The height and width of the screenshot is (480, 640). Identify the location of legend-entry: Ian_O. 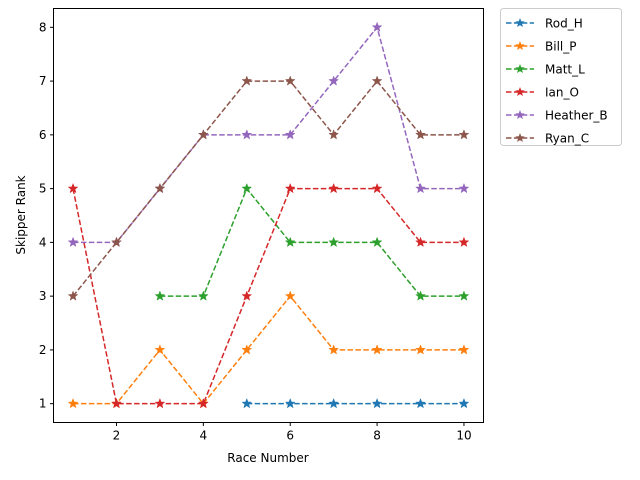
(542, 93).